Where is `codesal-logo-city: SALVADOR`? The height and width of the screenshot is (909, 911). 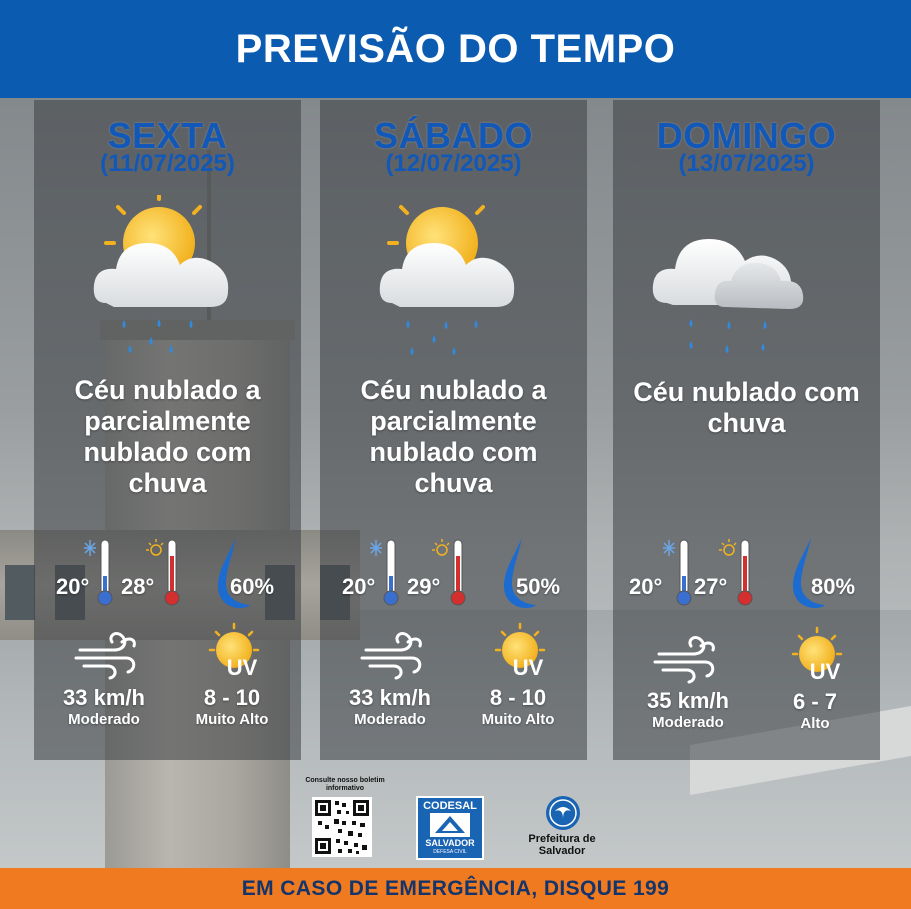 codesal-logo-city: SALVADOR is located at coordinates (450, 843).